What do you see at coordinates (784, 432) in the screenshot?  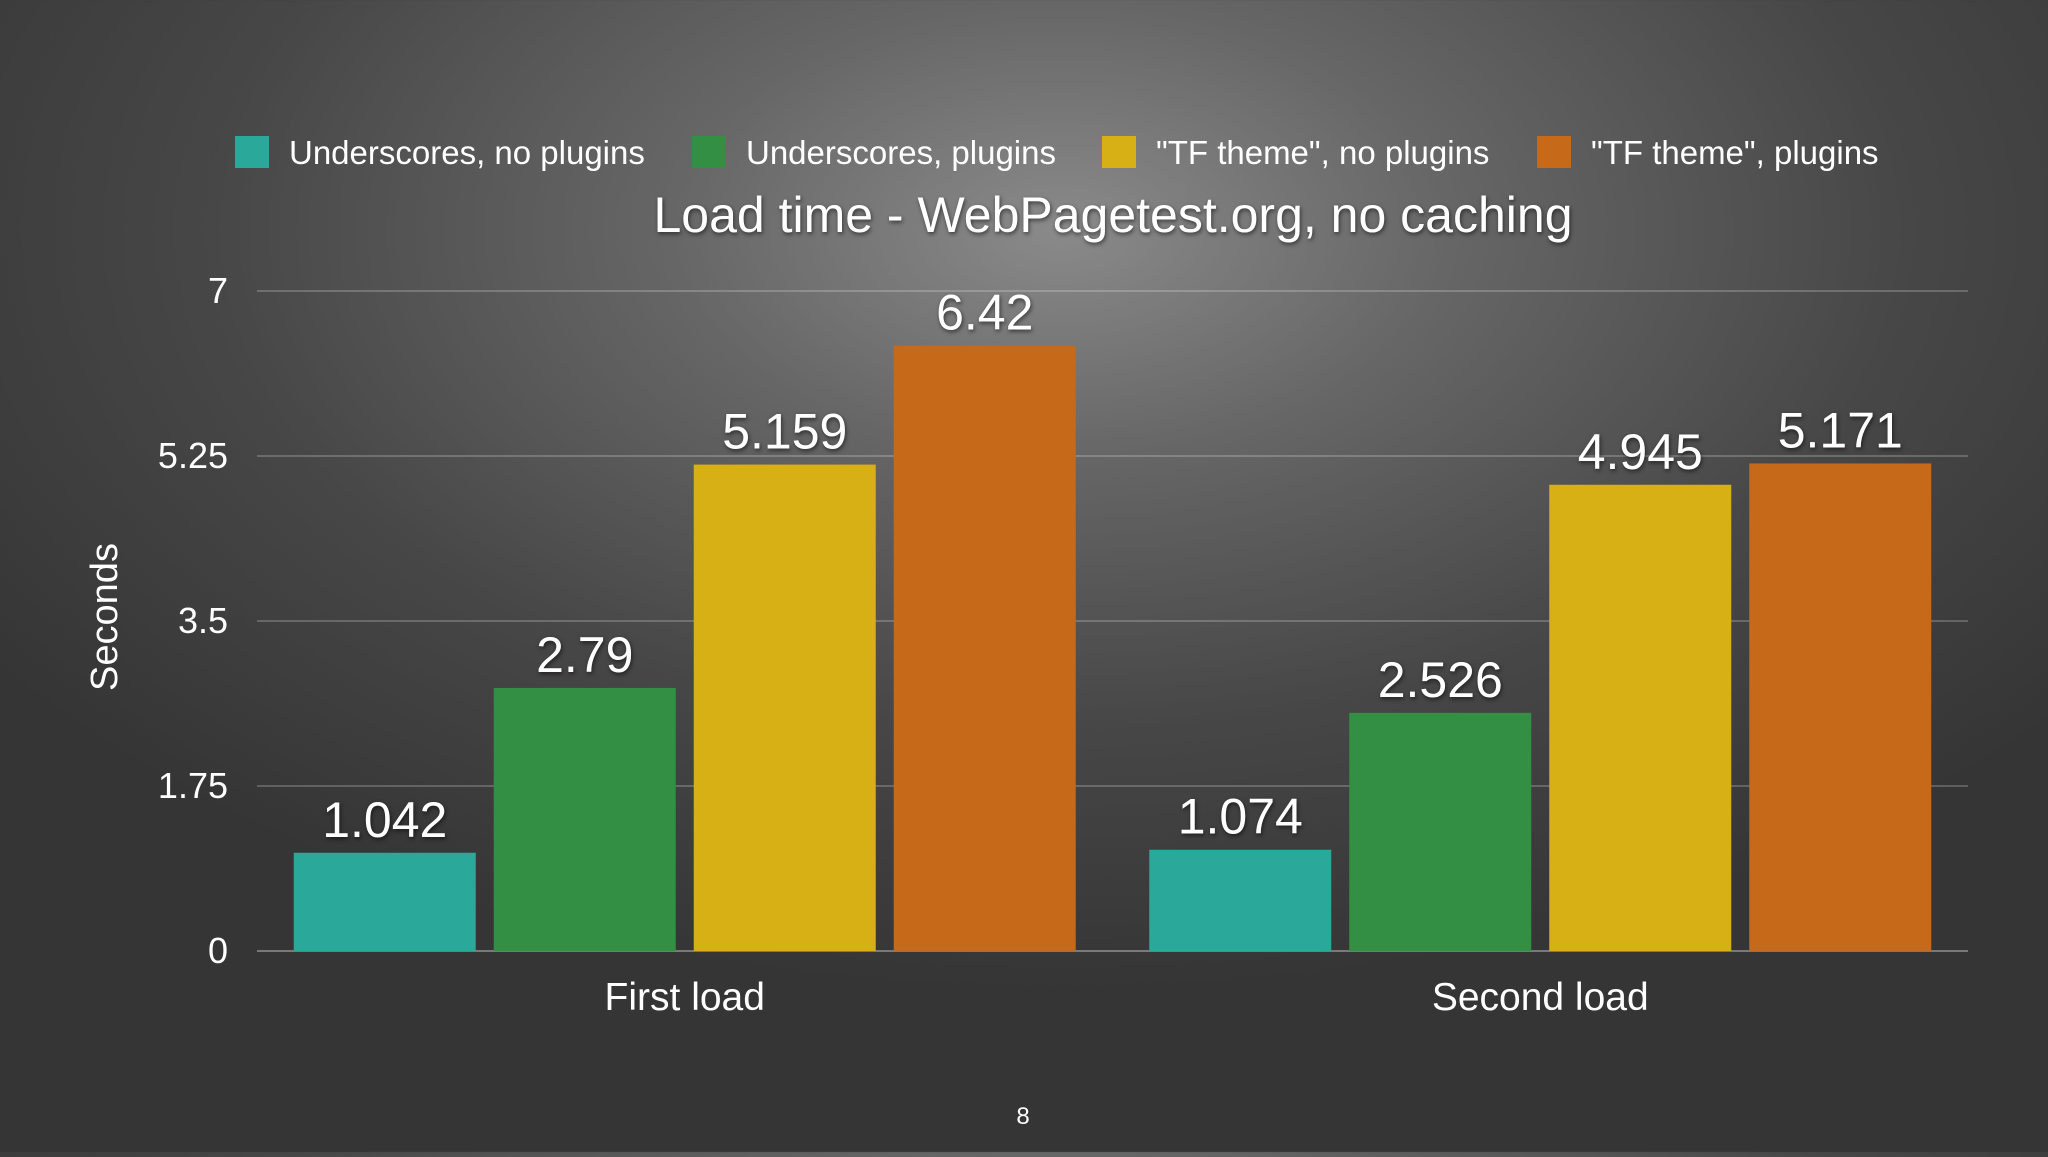 I see `data-label: 5.159` at bounding box center [784, 432].